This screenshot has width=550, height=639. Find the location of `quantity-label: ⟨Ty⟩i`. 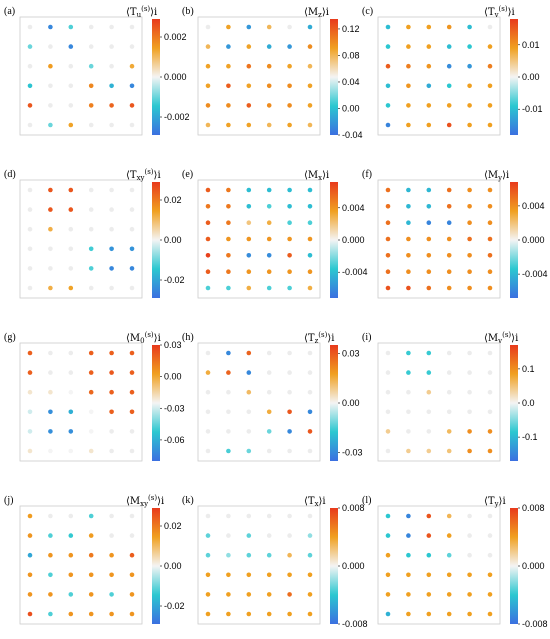

quantity-label: ⟨Ty⟩i is located at coordinates (495, 502).